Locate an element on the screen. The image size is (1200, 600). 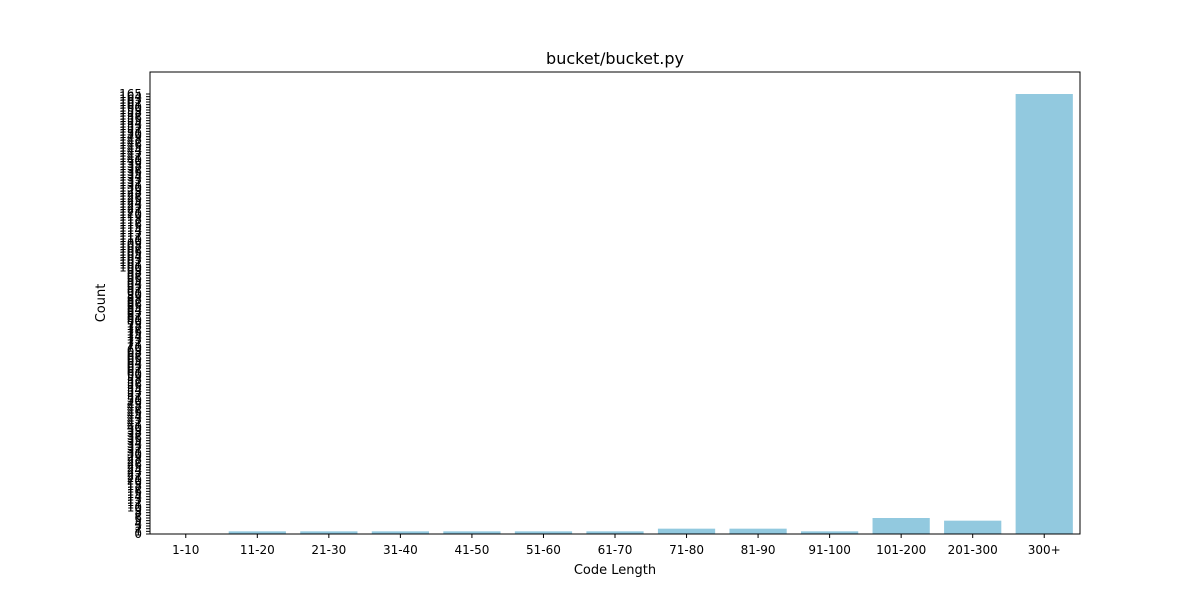
y-tick-label: 37 is located at coordinates (134, 435).